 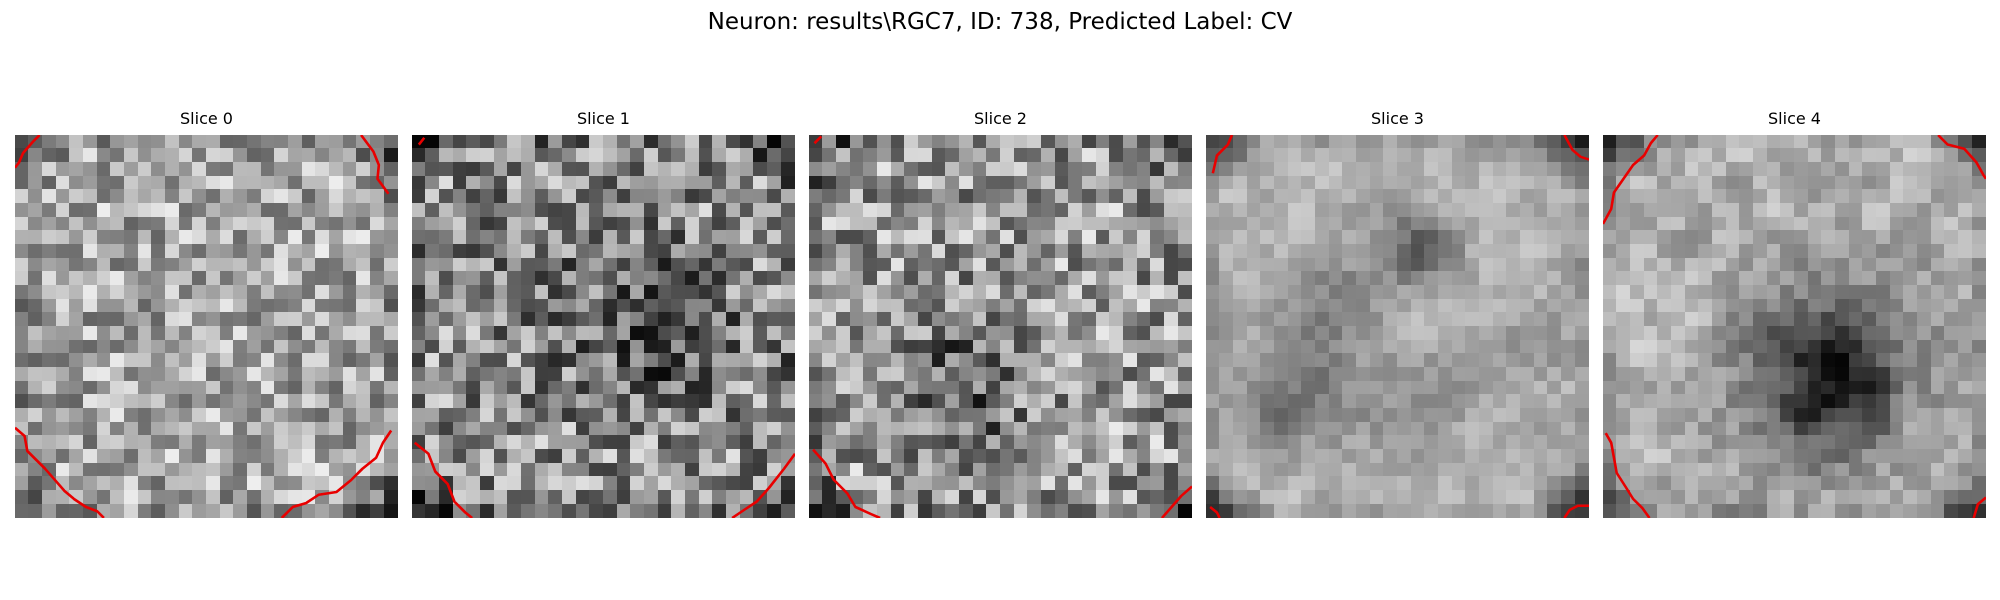 I want to click on slice-title: Slice 4, so click(x=1794, y=119).